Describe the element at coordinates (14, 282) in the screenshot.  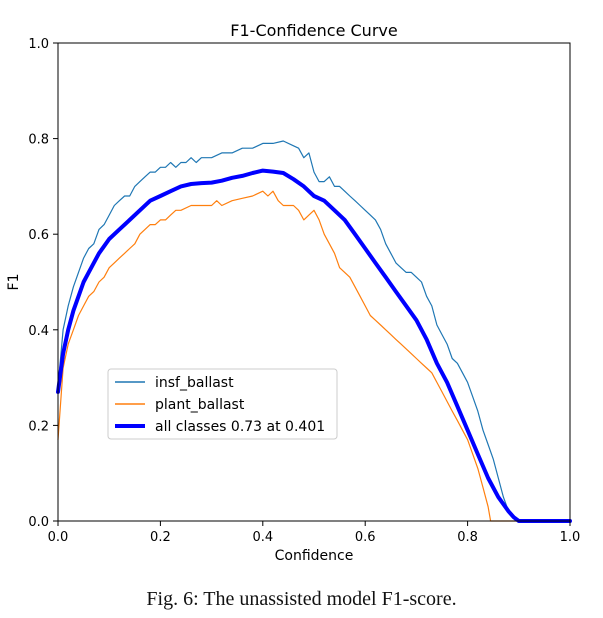
I see `y-axis-label: F1` at that location.